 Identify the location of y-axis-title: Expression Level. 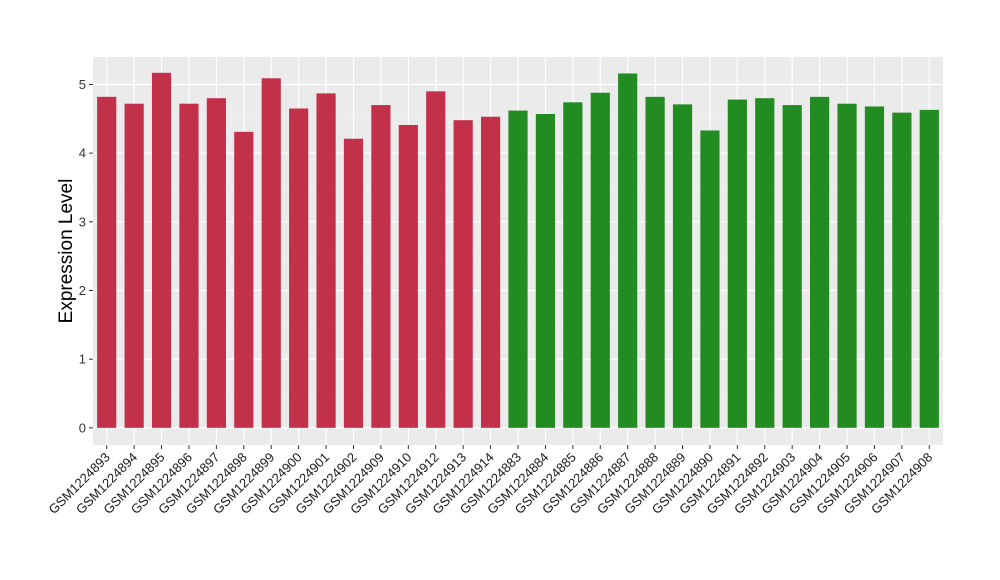
(66, 251).